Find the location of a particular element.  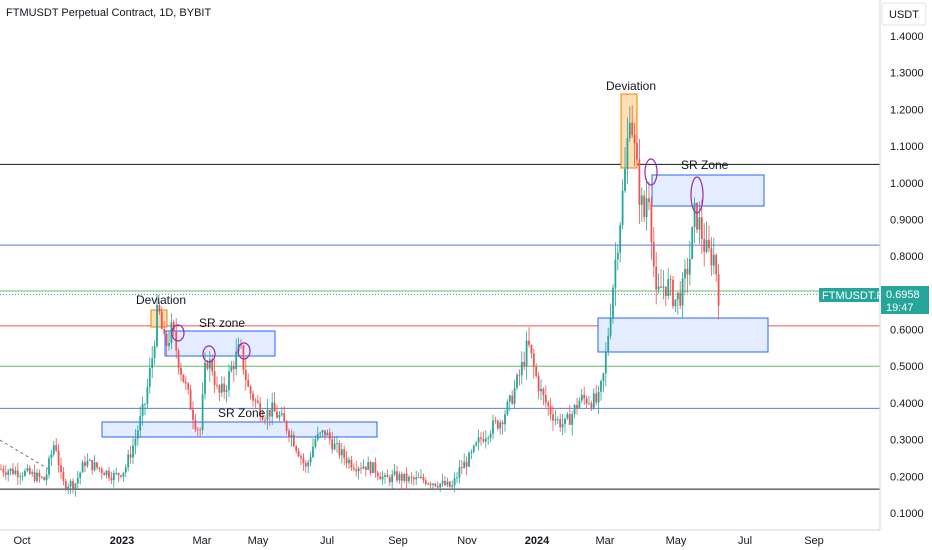

currency-button-frame is located at coordinates (904, 14).